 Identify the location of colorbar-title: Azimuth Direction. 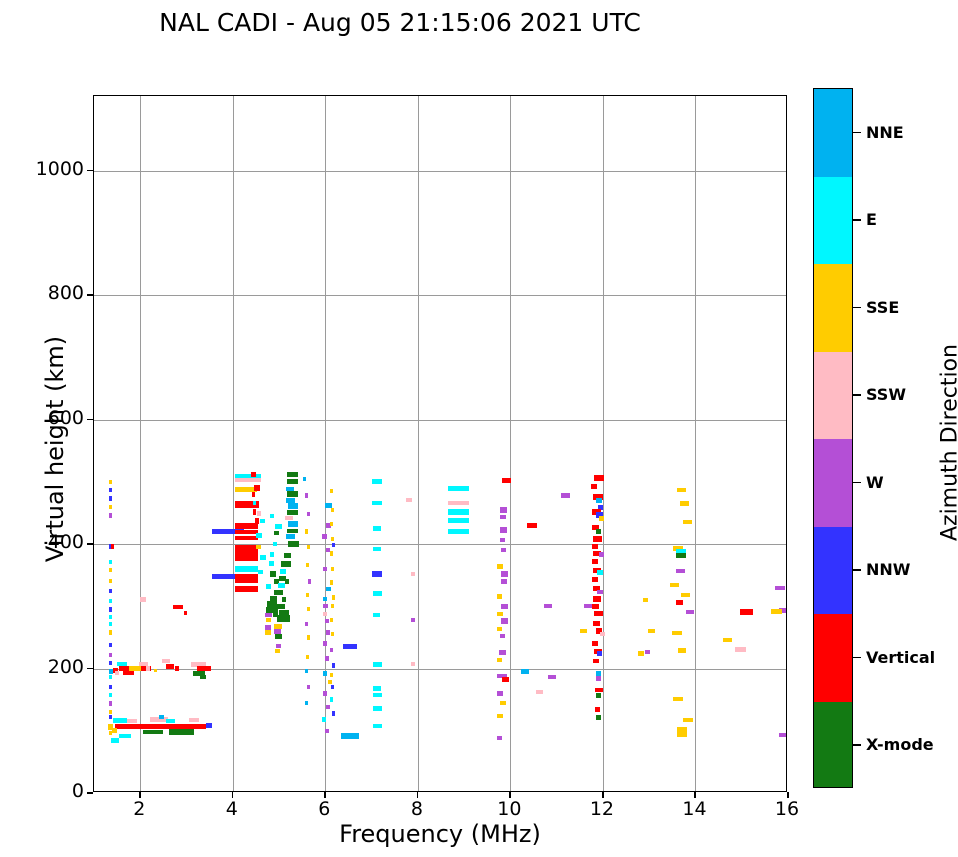
(947, 442).